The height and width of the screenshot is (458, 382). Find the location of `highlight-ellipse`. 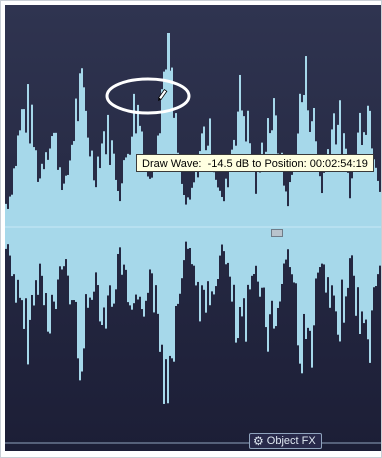

highlight-ellipse is located at coordinates (148, 96).